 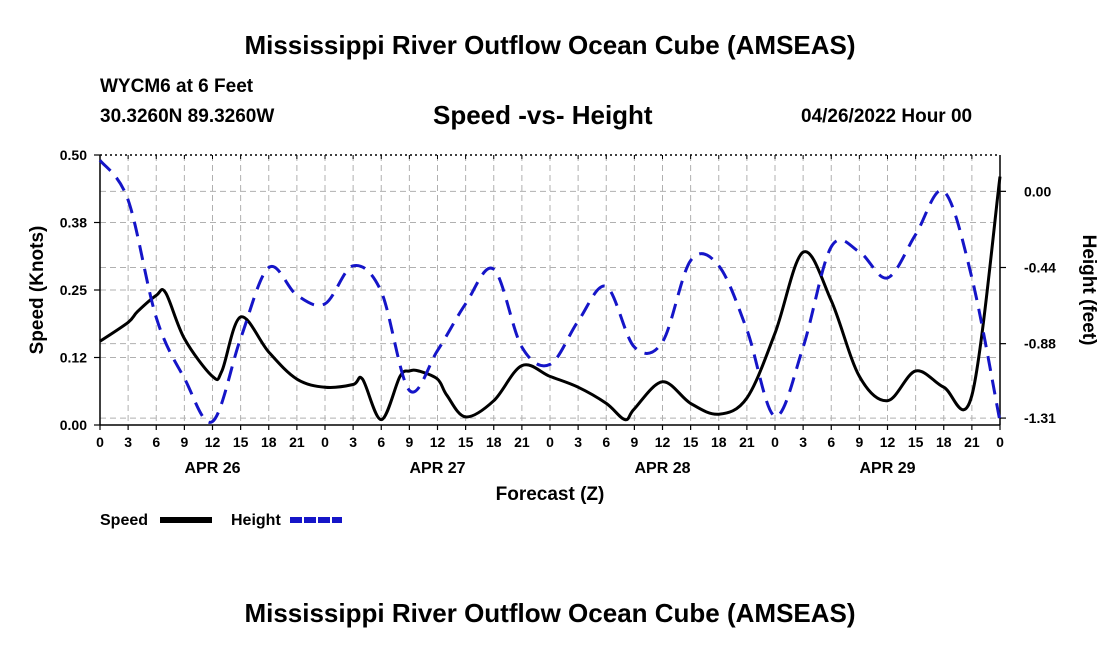 I want to click on y-right-tick-label: -0.44, so click(x=1040, y=268).